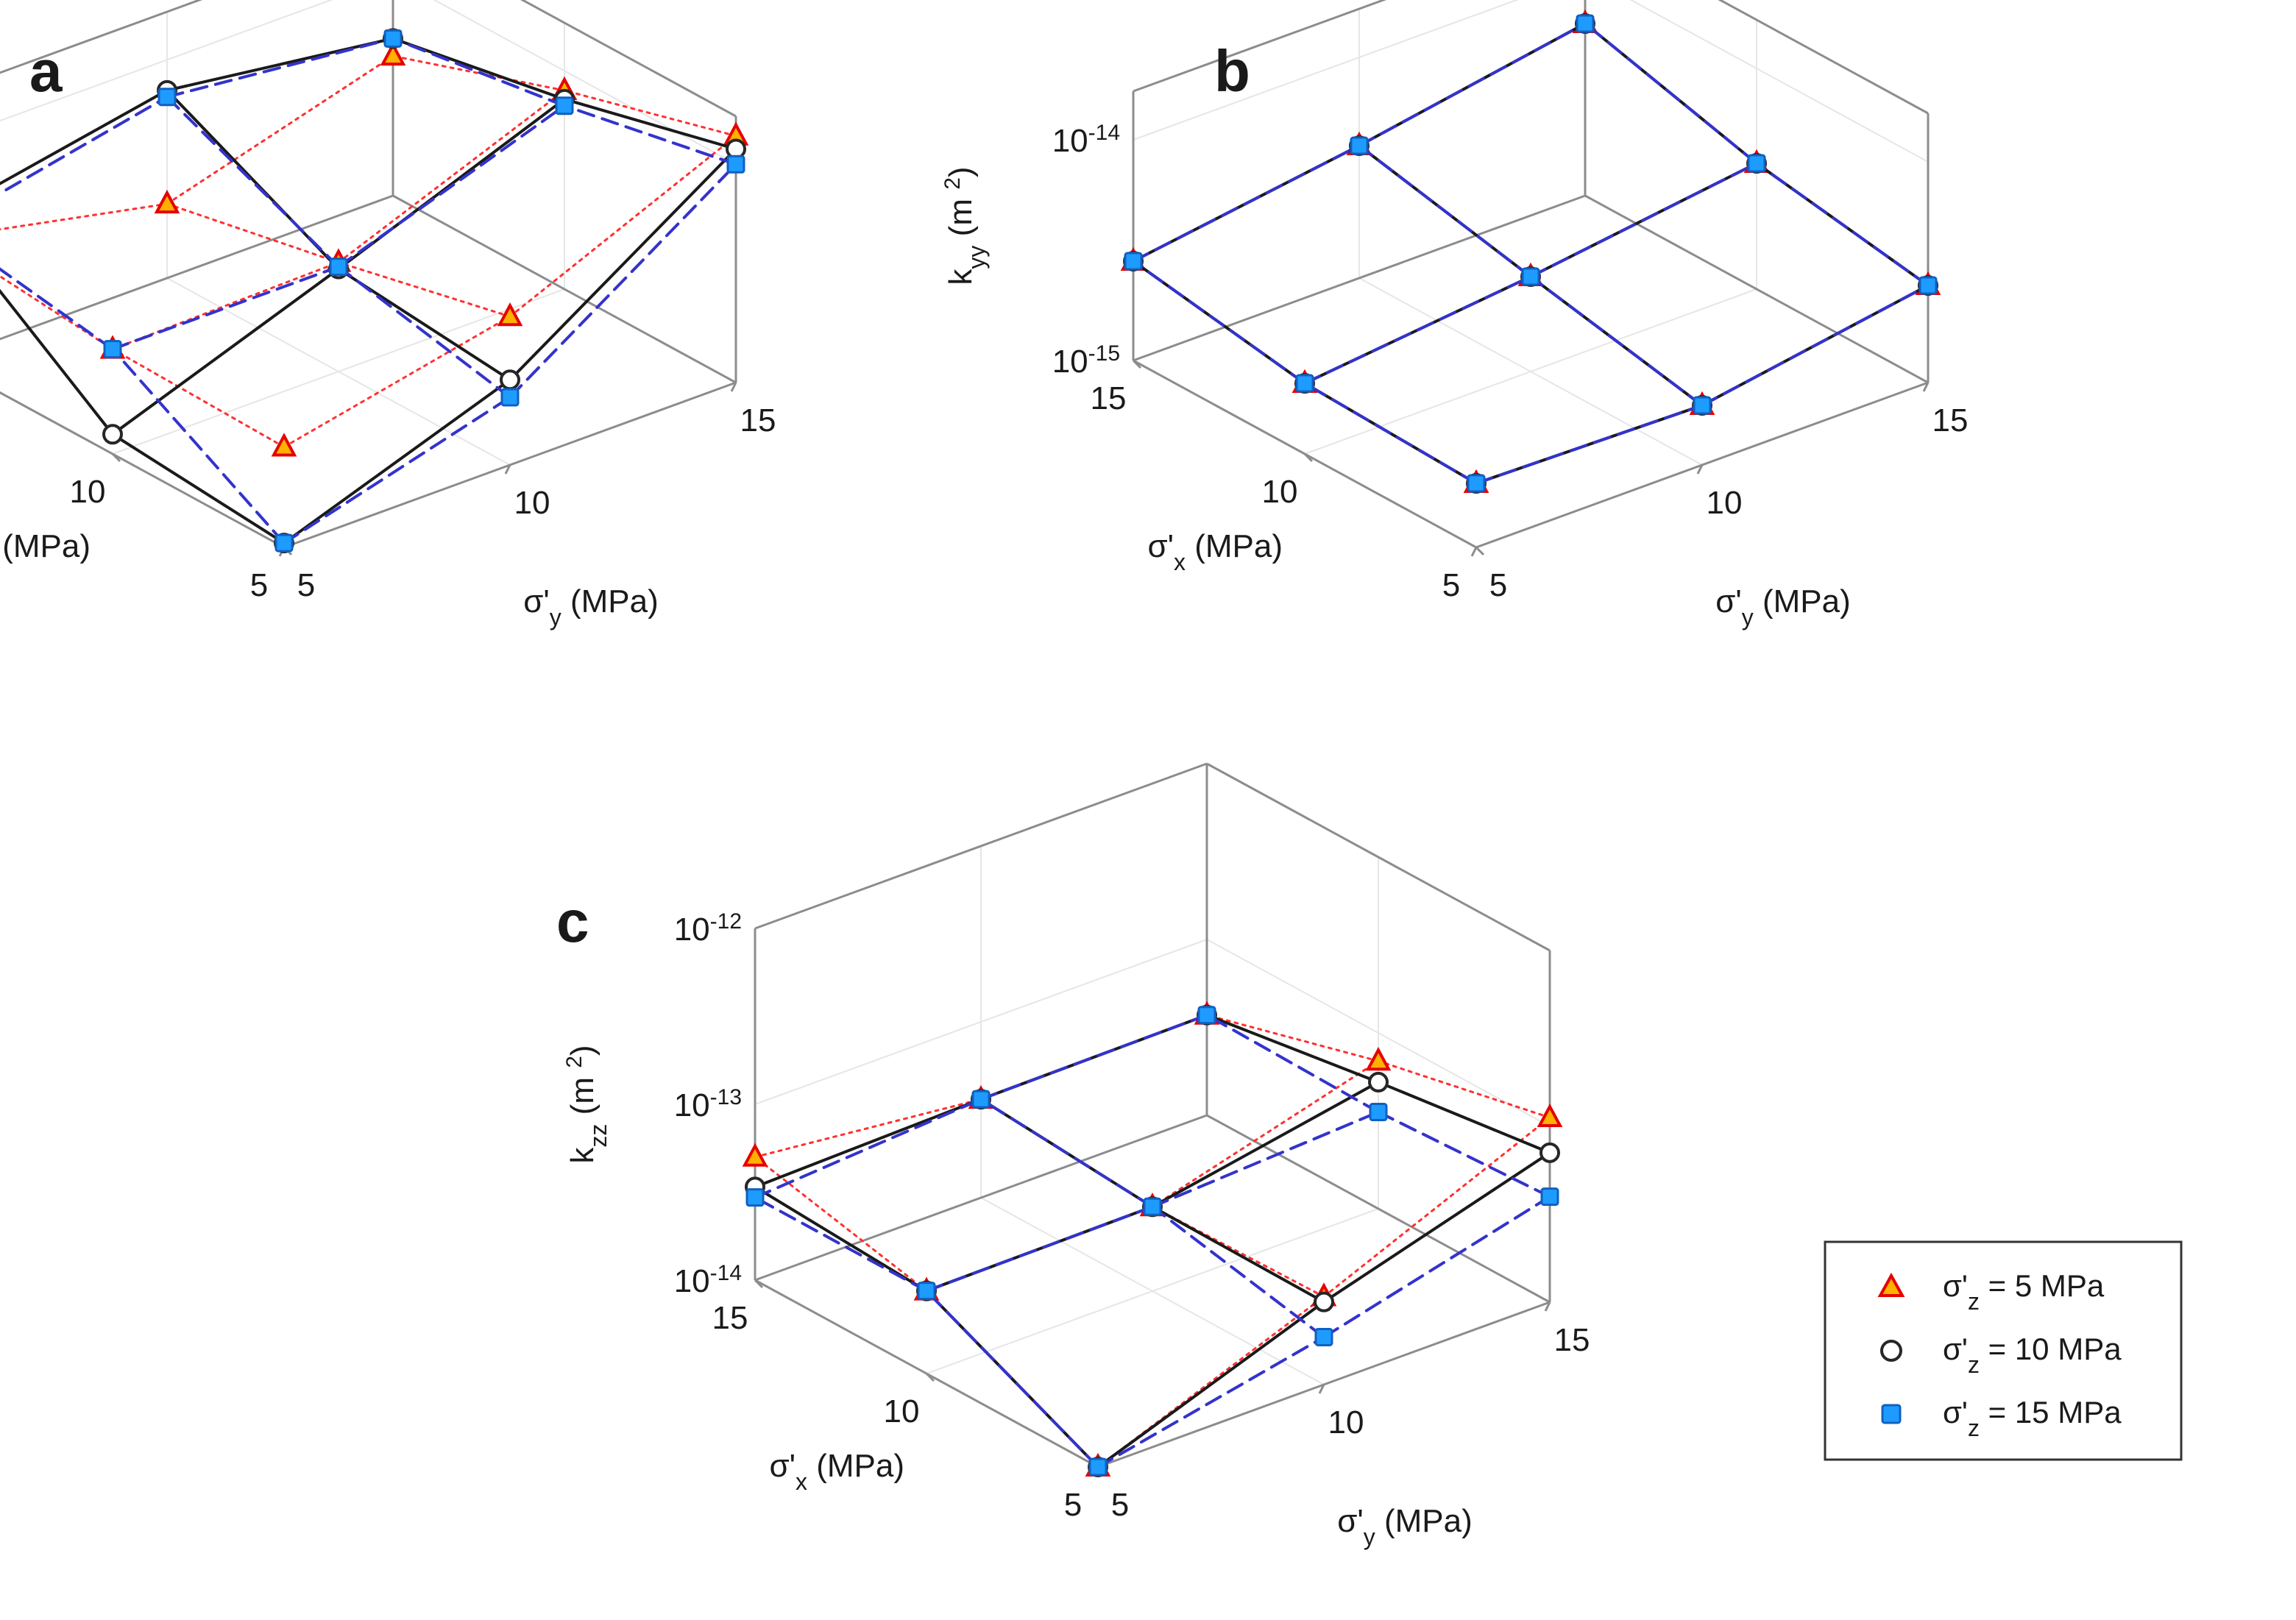 Image resolution: width=2296 pixels, height=1620 pixels. Describe the element at coordinates (1498, 585) in the screenshot. I see `x-tick-label: 5` at that location.